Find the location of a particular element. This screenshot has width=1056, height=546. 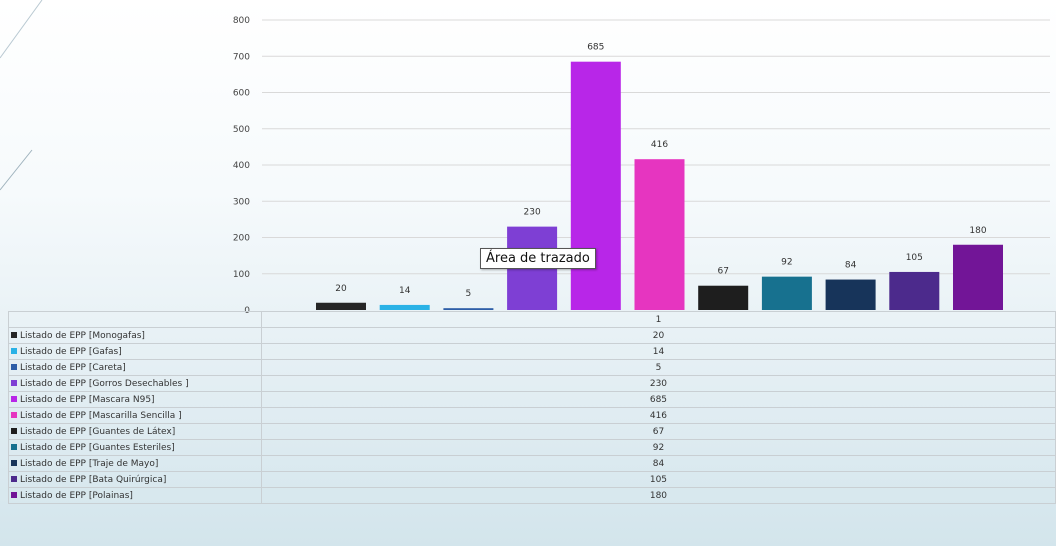

series-value-cell: 14 is located at coordinates (658, 351).